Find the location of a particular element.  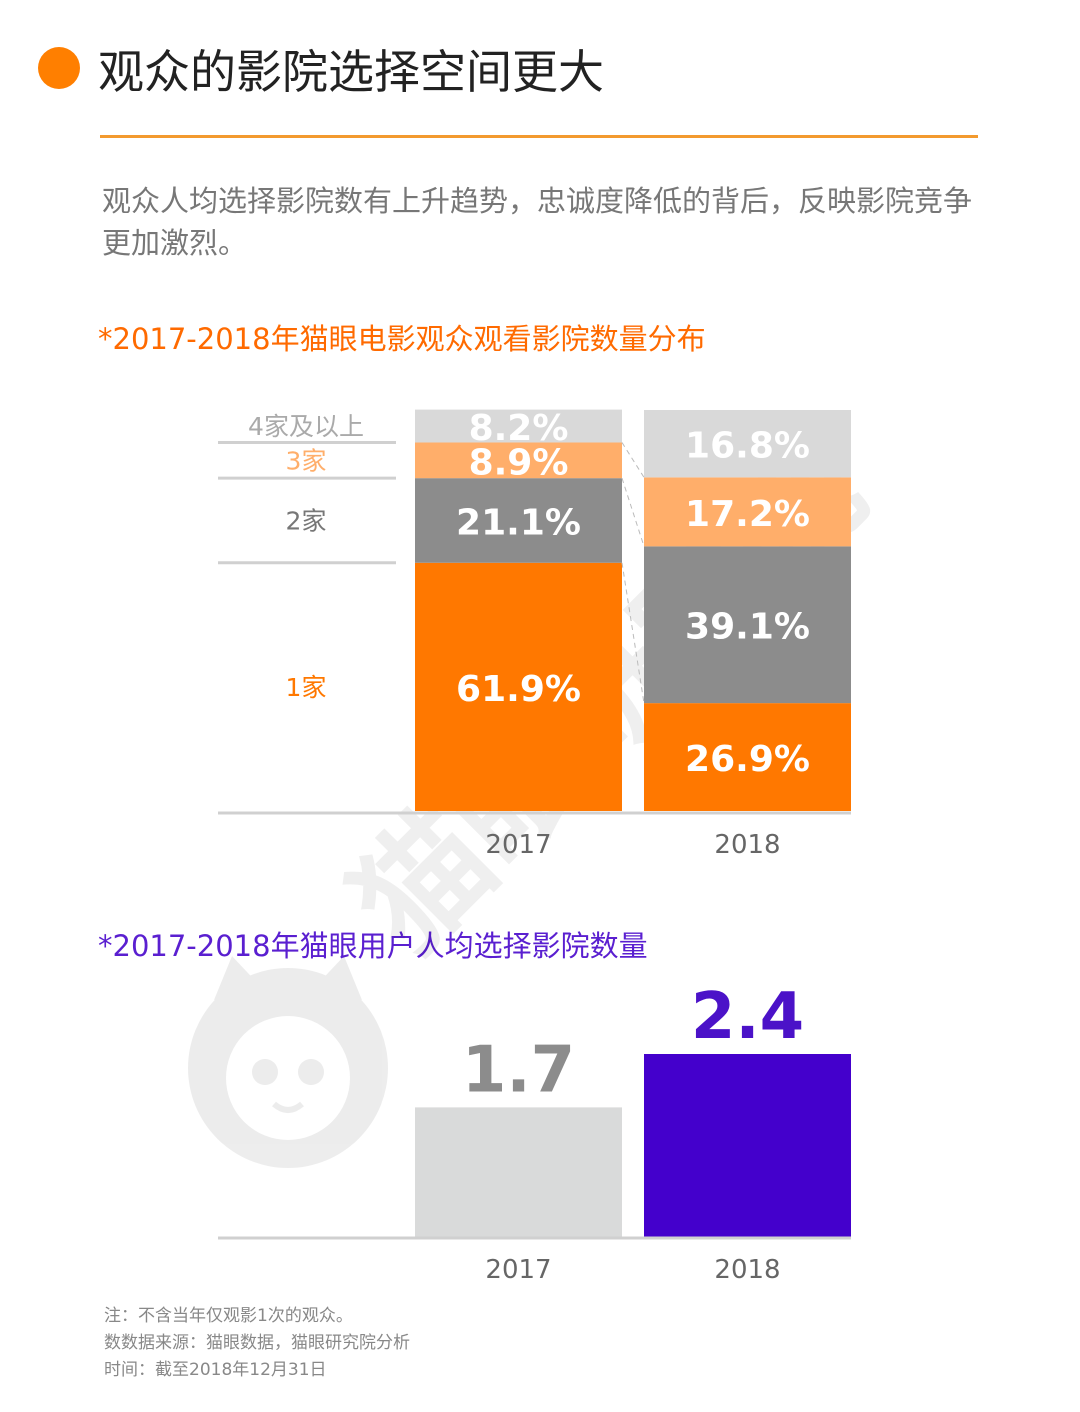

note-line-3: 时间：截至2018年12月31日 is located at coordinates (215, 1370).